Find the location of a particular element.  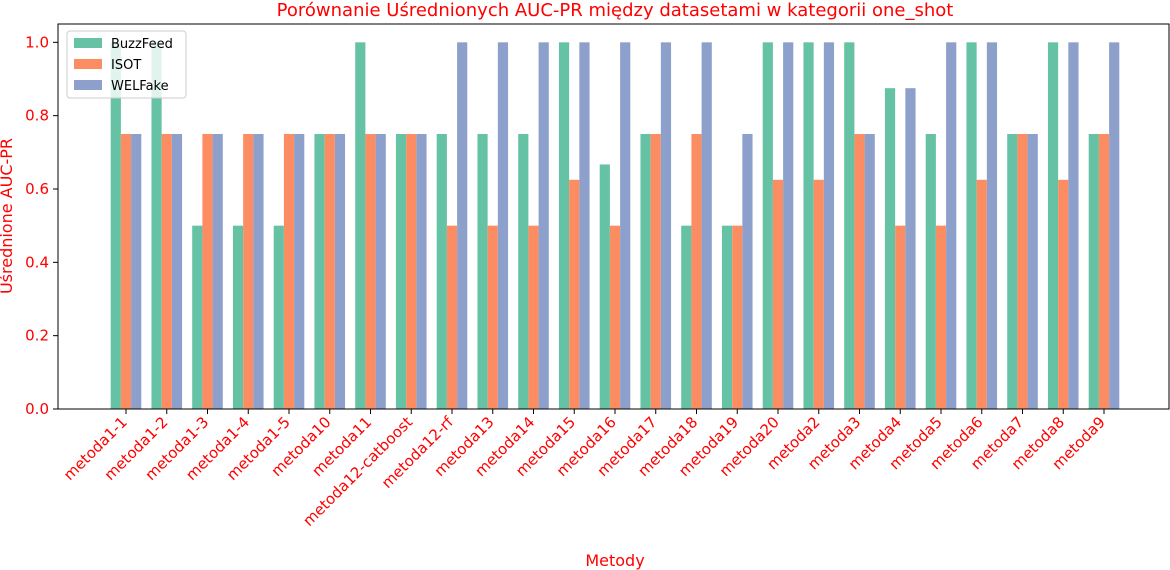

bar-isot-metoda7 is located at coordinates (1022, 271).